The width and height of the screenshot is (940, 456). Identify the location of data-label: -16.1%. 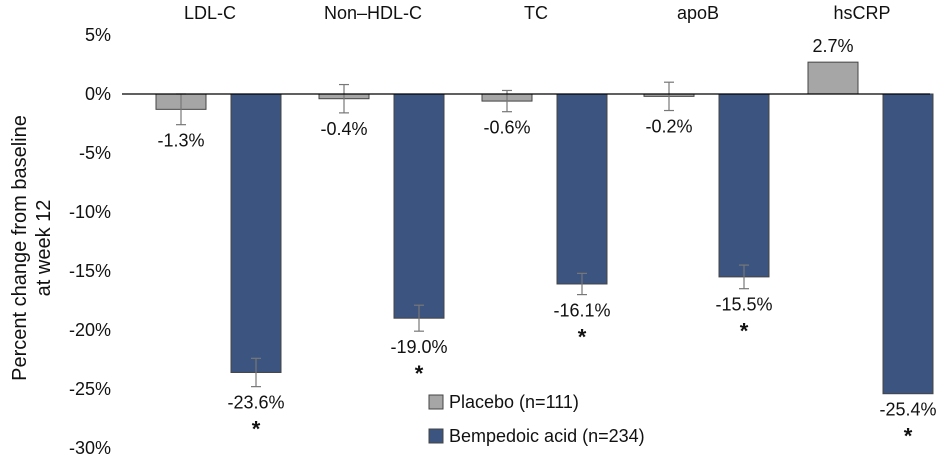
(581, 311).